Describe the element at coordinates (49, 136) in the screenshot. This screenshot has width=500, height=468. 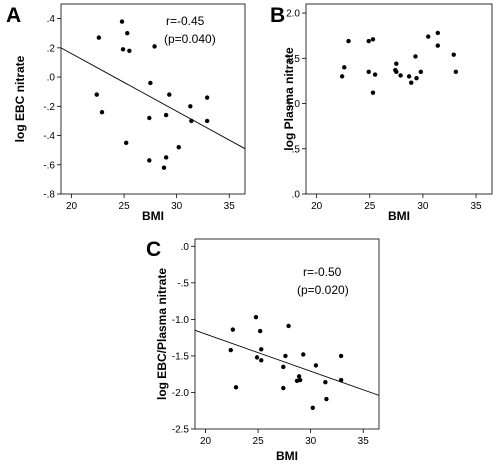
I see `y-tick-label: -.4` at that location.